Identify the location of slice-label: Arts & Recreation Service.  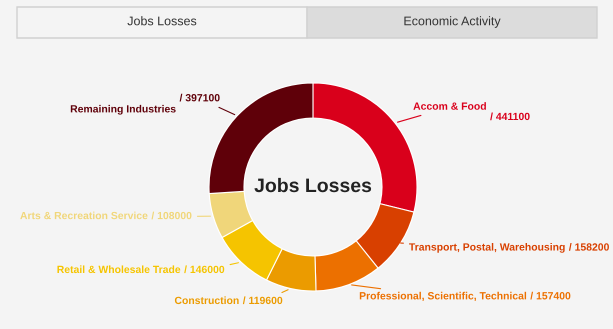
(84, 216).